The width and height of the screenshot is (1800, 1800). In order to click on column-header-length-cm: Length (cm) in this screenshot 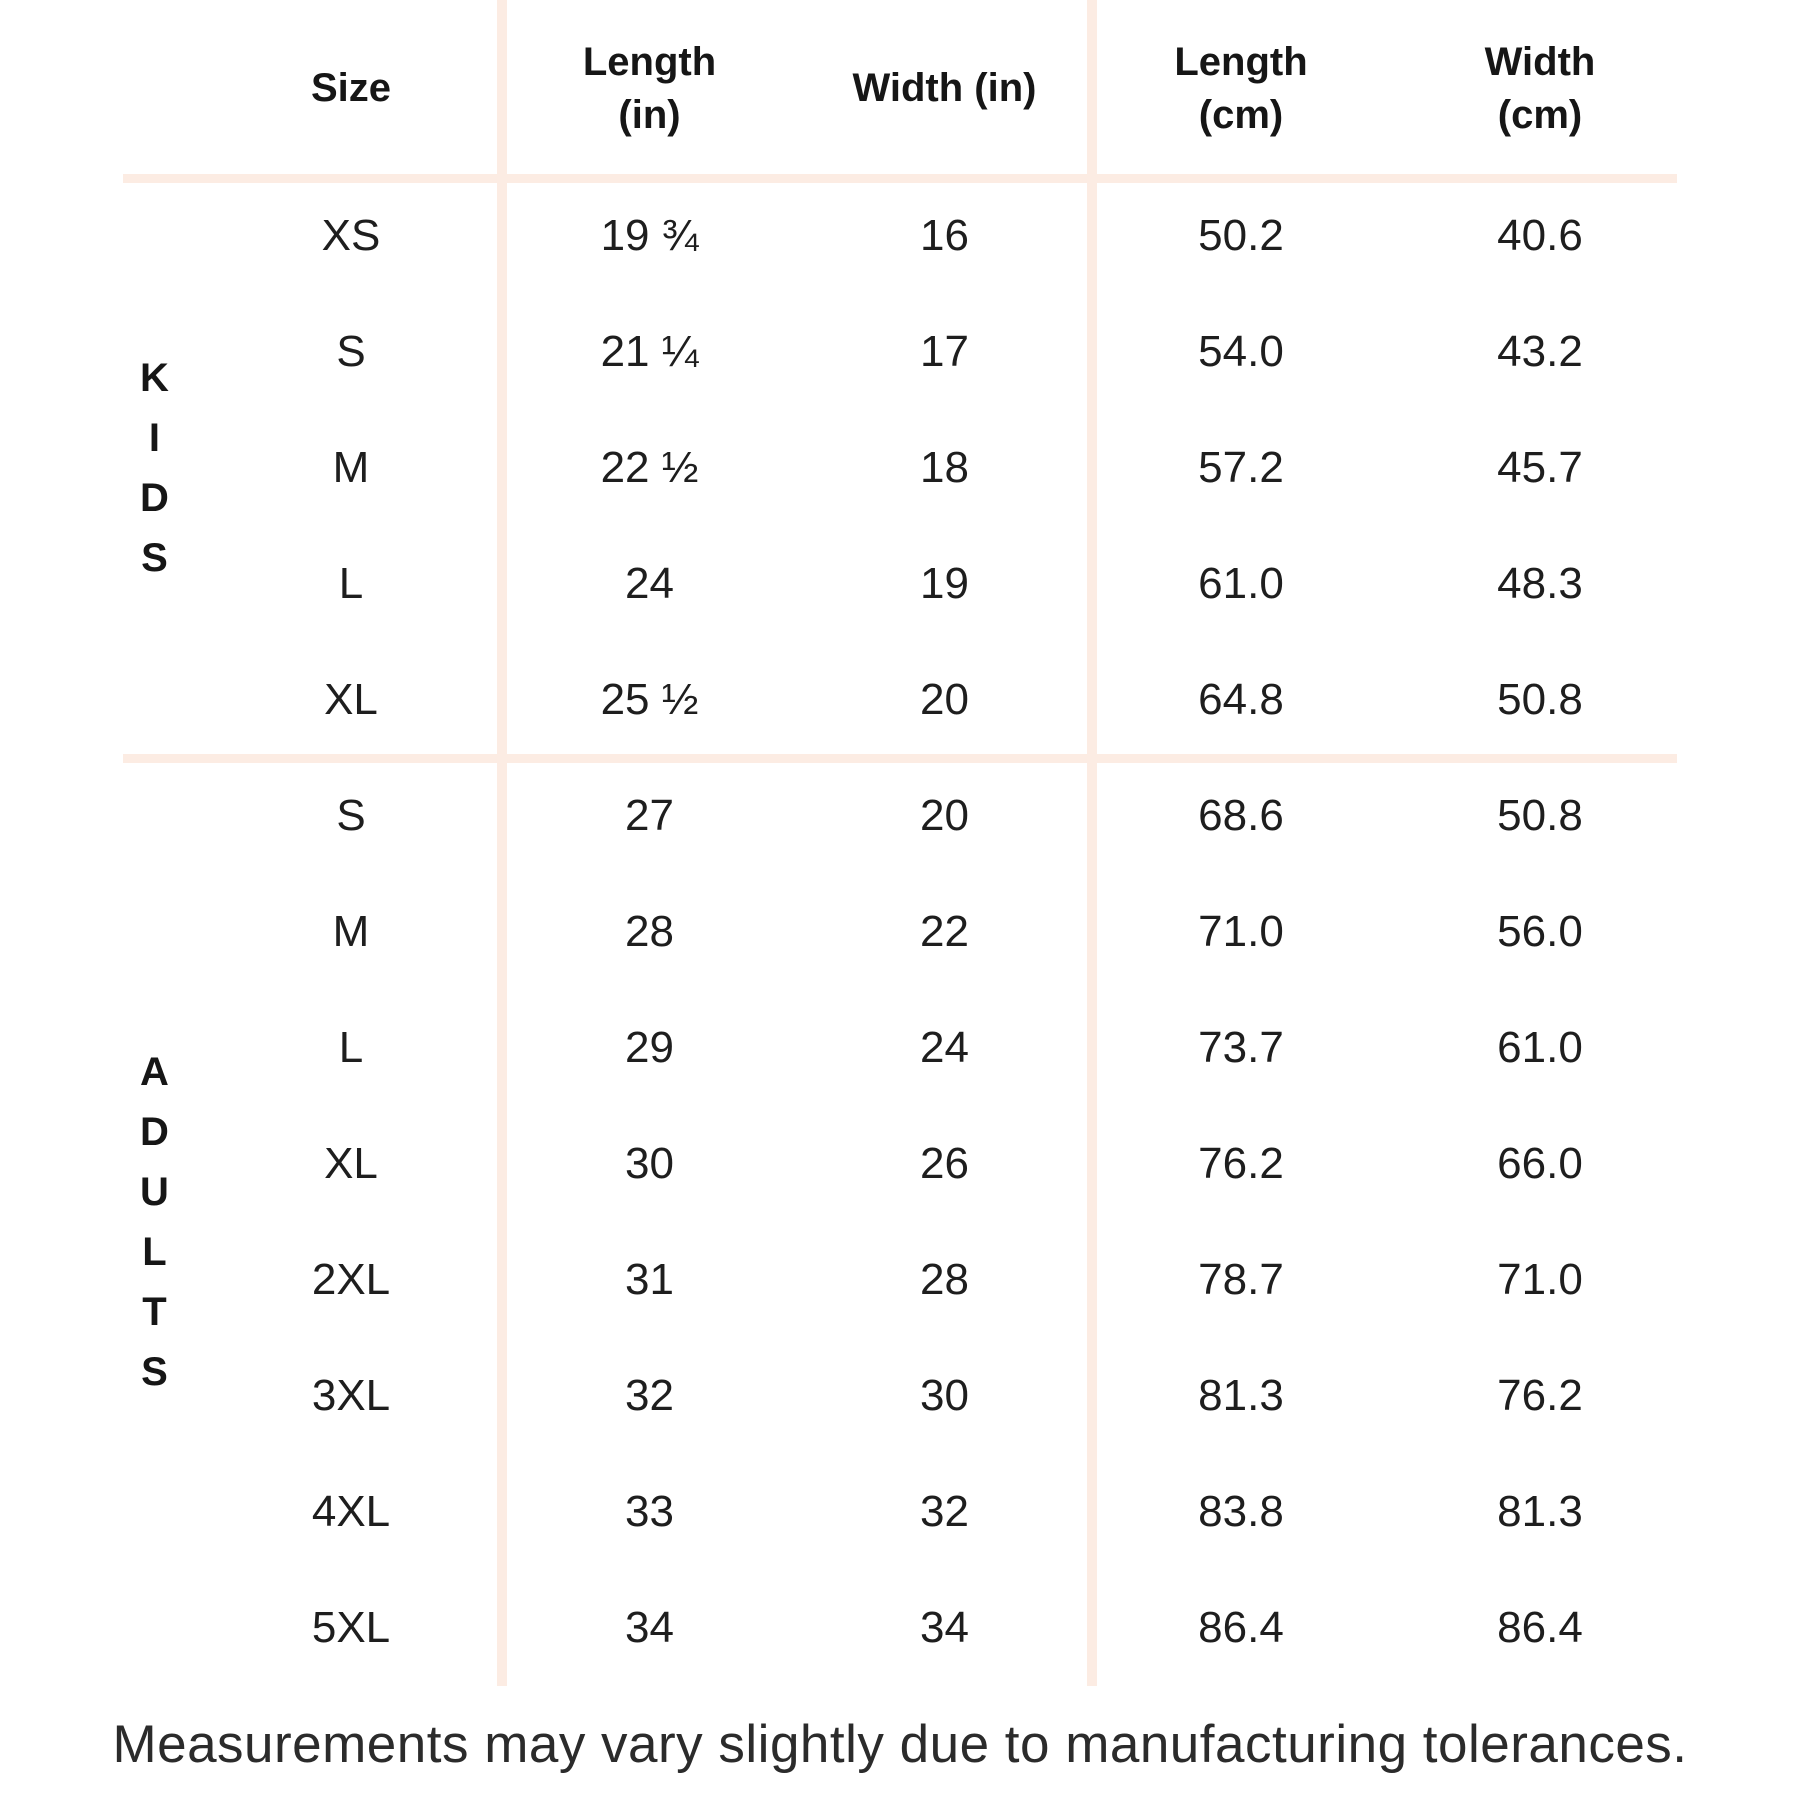, I will do `click(1241, 88)`.